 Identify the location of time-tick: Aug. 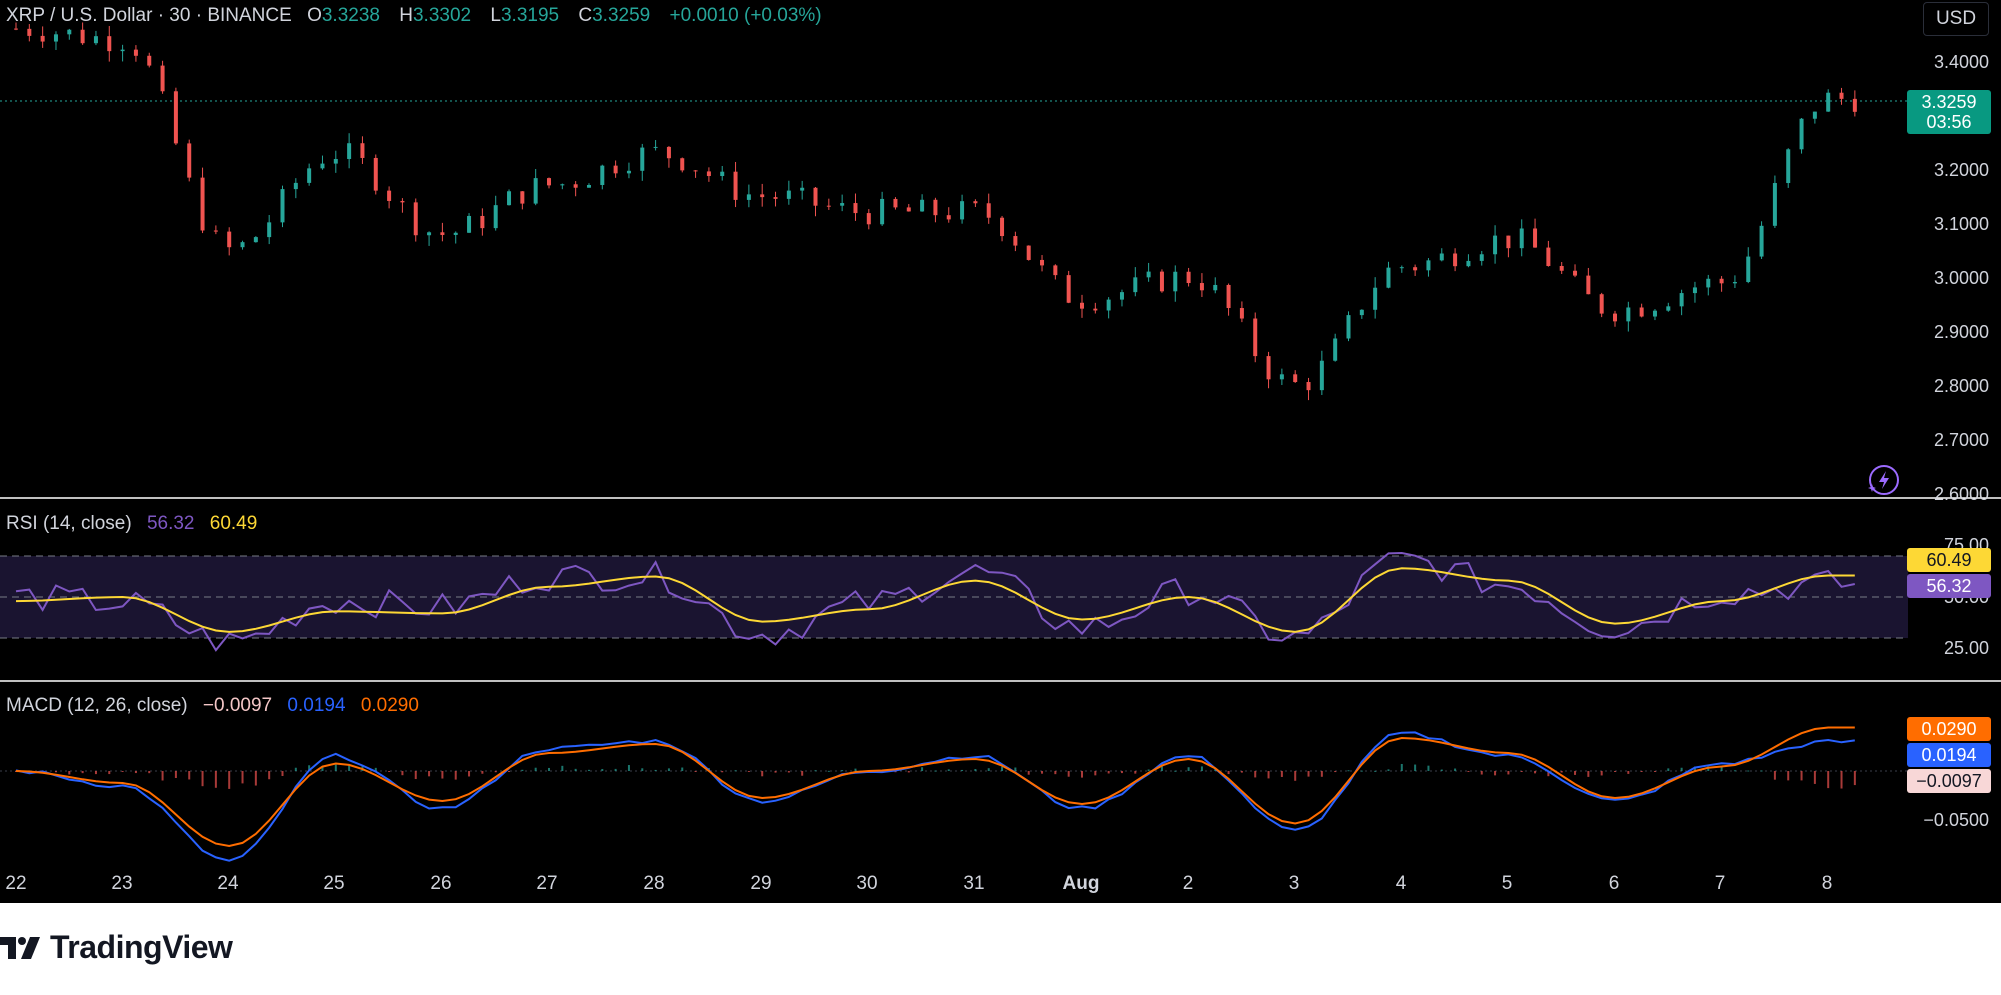
(1081, 883).